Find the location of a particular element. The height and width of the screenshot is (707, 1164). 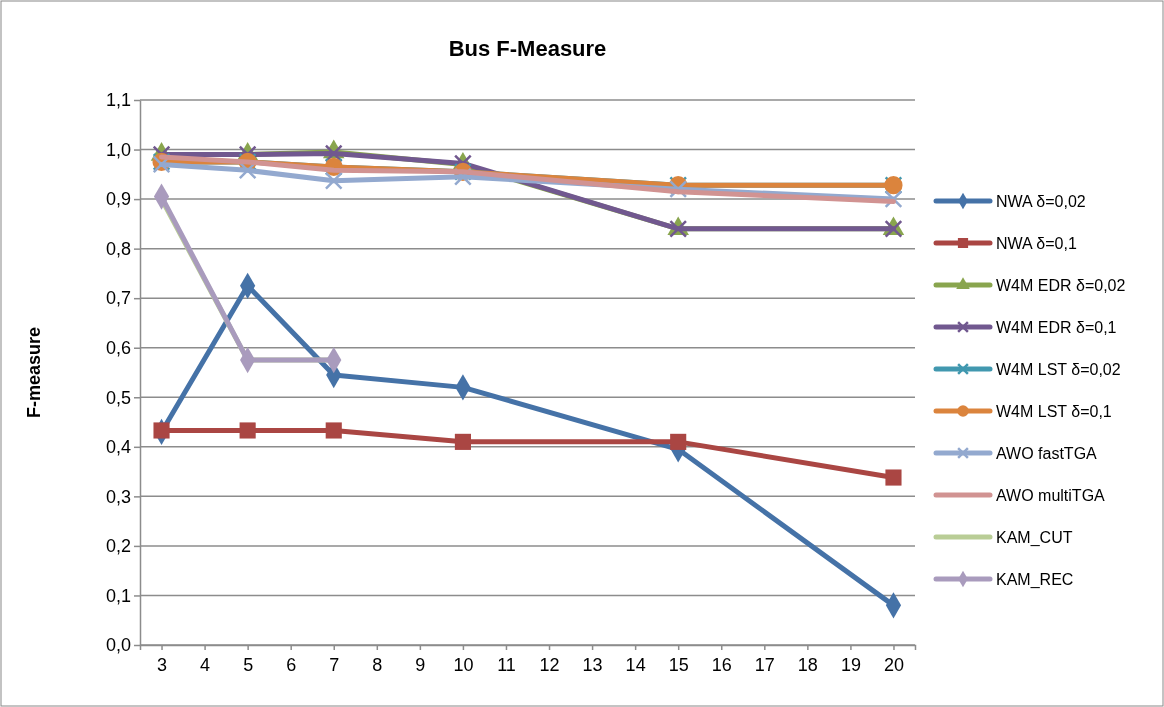

x-tick-label: 20 is located at coordinates (893, 664).